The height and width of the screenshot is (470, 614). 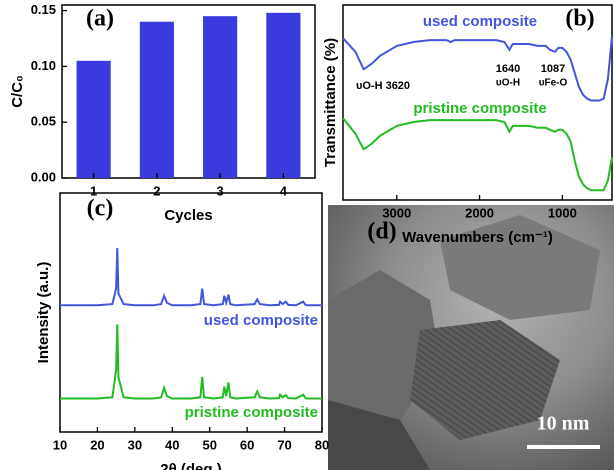 I want to click on x-tick-label: 30, so click(x=135, y=444).